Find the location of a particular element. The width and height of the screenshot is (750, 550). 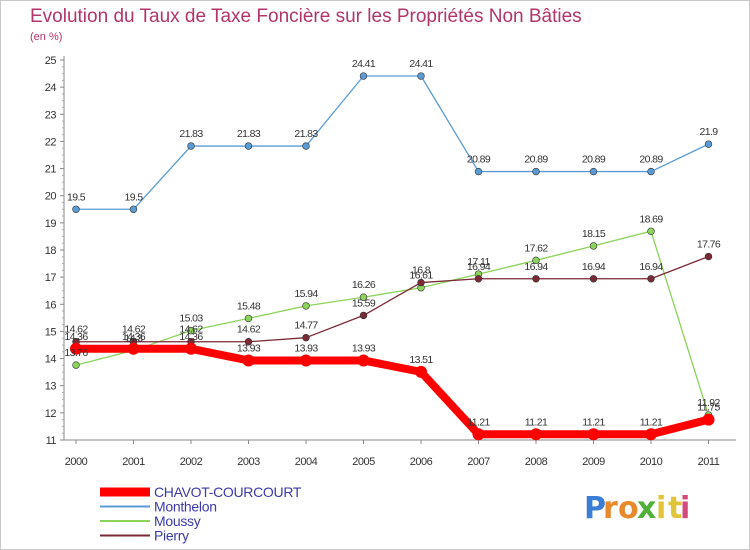

x-tick-label: 2008 is located at coordinates (536, 462).